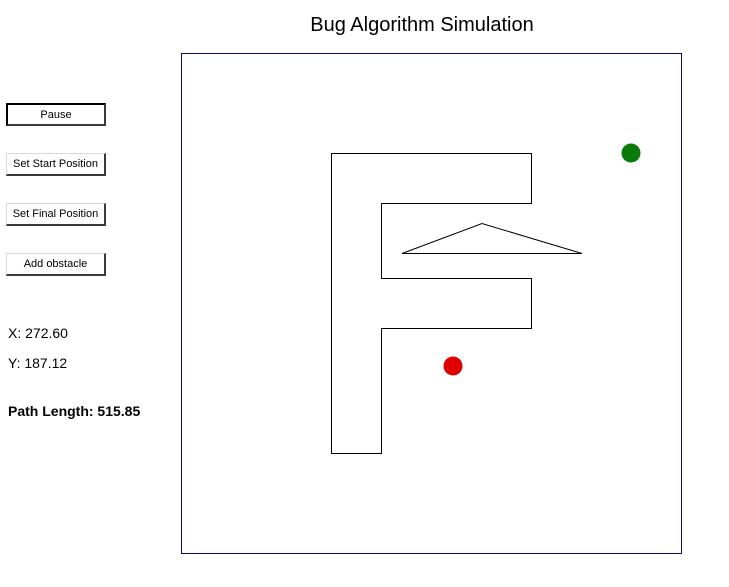  What do you see at coordinates (56, 264) in the screenshot?
I see `add-obstacle-button: Add obstacle` at bounding box center [56, 264].